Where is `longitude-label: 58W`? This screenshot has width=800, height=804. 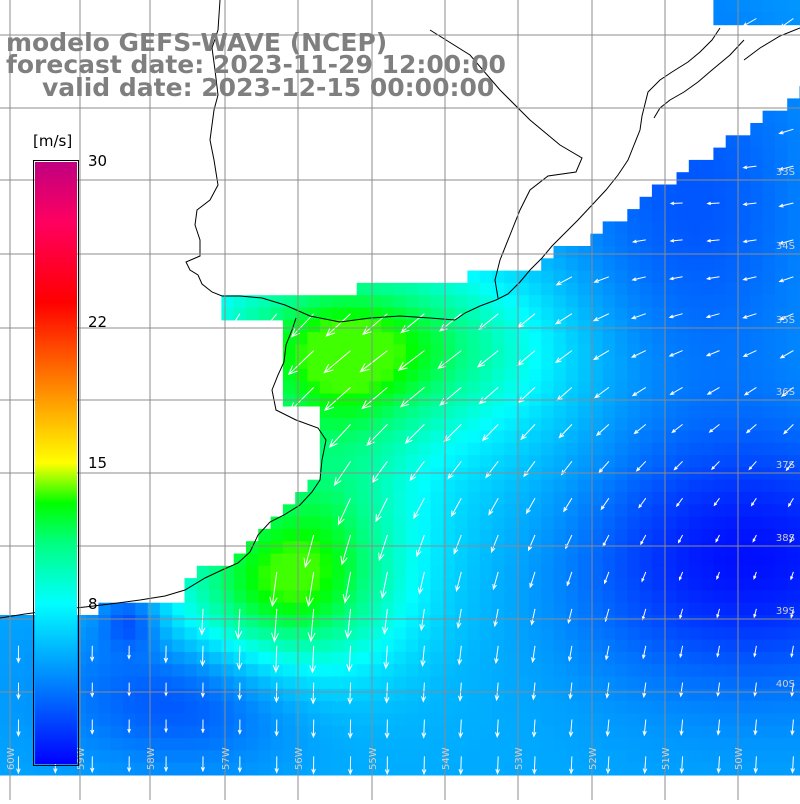
longitude-label: 58W is located at coordinates (151, 758).